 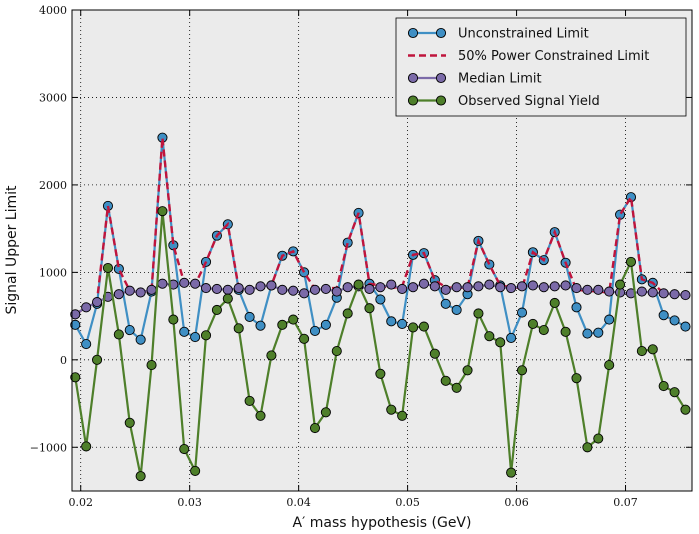 What do you see at coordinates (523, 34) in the screenshot?
I see `legend-label: Unconstrained Limit` at bounding box center [523, 34].